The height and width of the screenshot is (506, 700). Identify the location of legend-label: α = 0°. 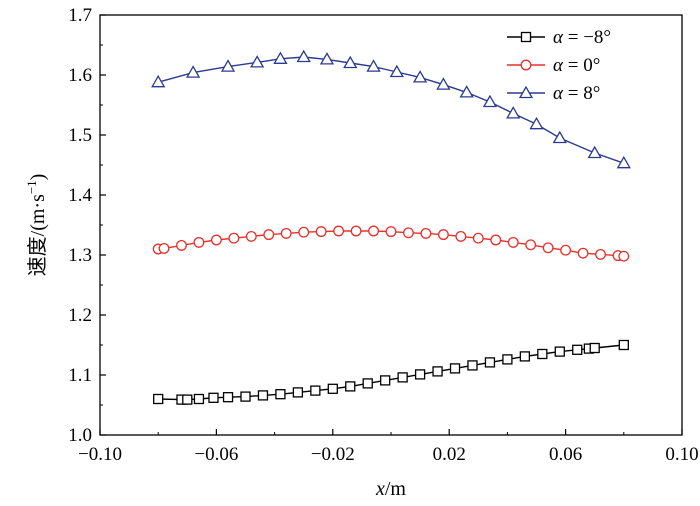
(576, 65).